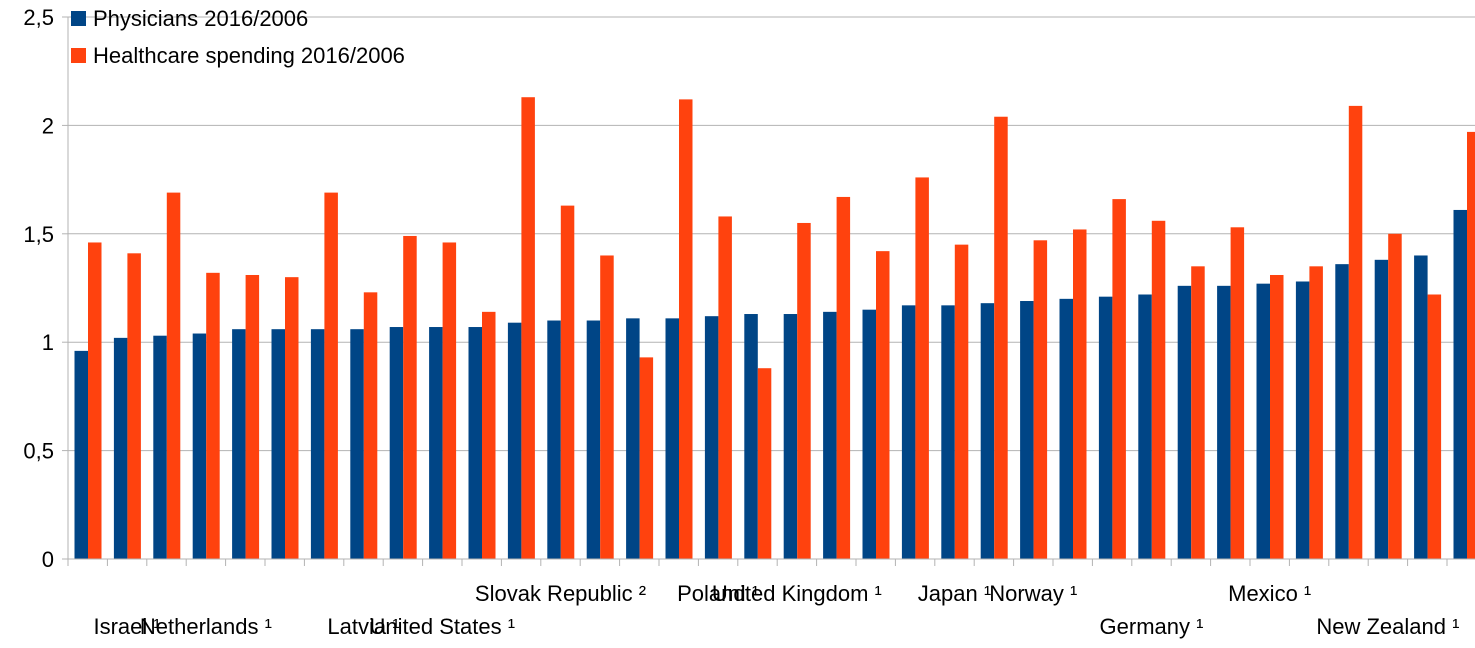  What do you see at coordinates (38, 17) in the screenshot?
I see `y-tick-label: 2,5` at bounding box center [38, 17].